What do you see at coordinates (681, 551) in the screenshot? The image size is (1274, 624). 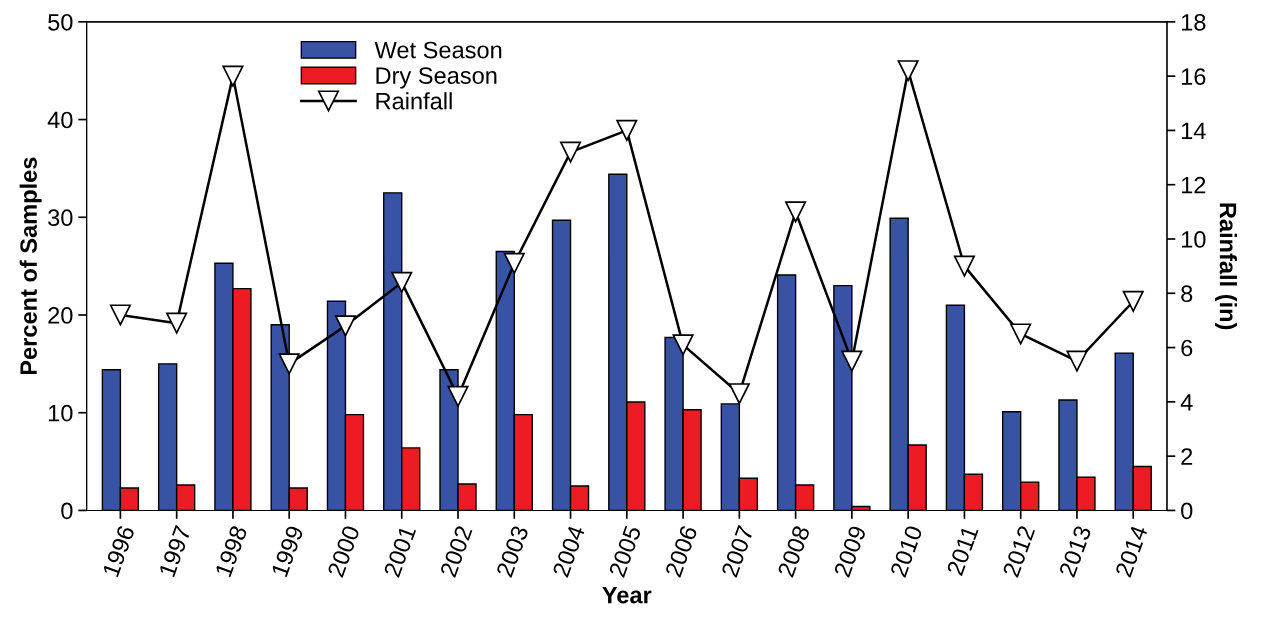 I see `x-tick-label: 2006` at bounding box center [681, 551].